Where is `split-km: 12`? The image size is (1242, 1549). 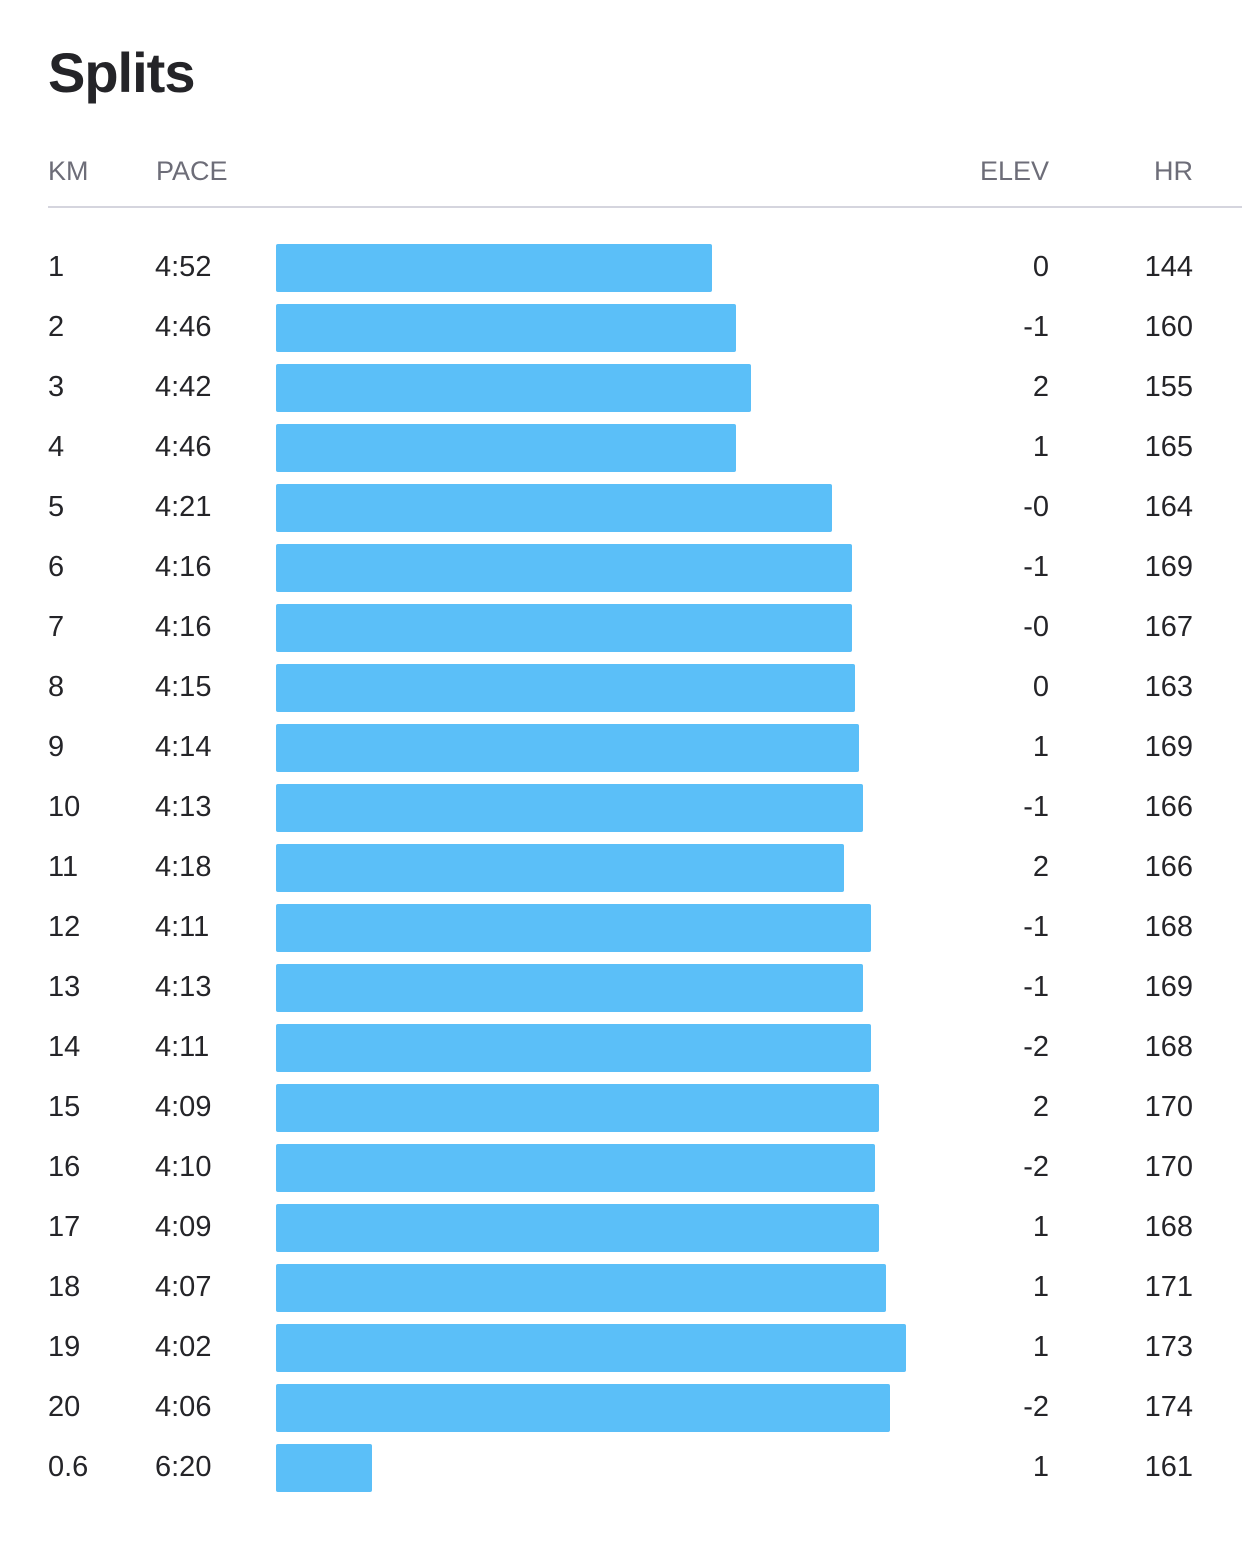
split-km: 12 is located at coordinates (64, 927).